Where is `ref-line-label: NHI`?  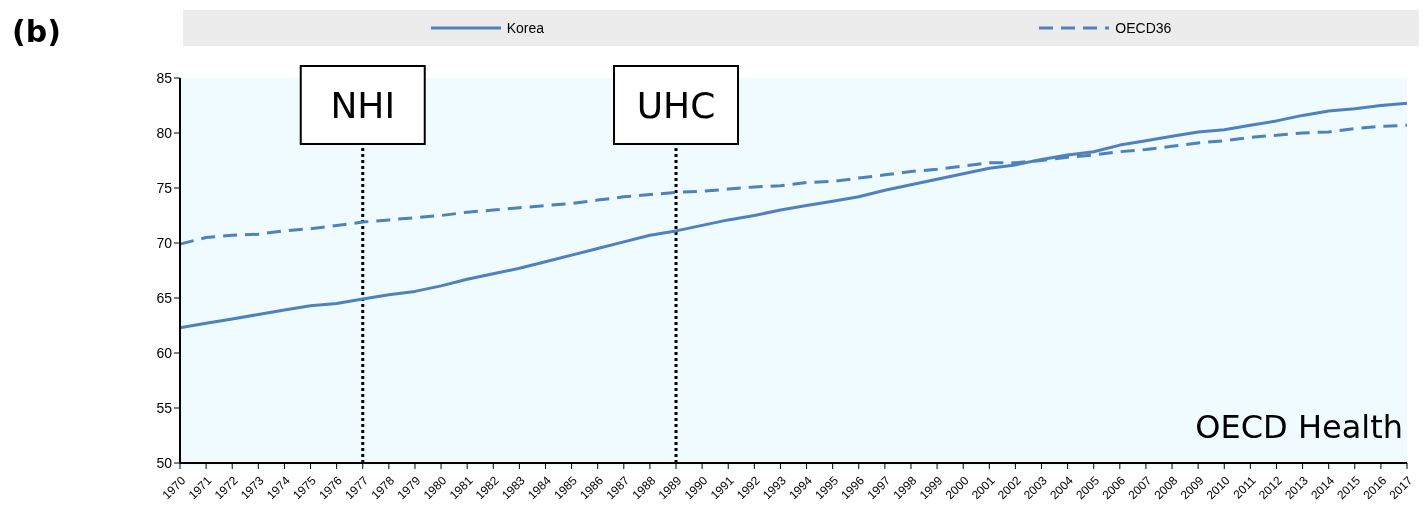
ref-line-label: NHI is located at coordinates (363, 105).